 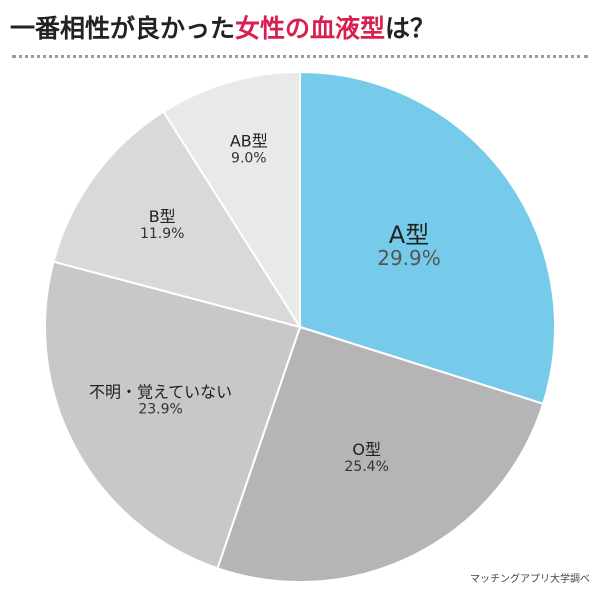 I want to click on title-part2: は？, so click(x=410, y=28).